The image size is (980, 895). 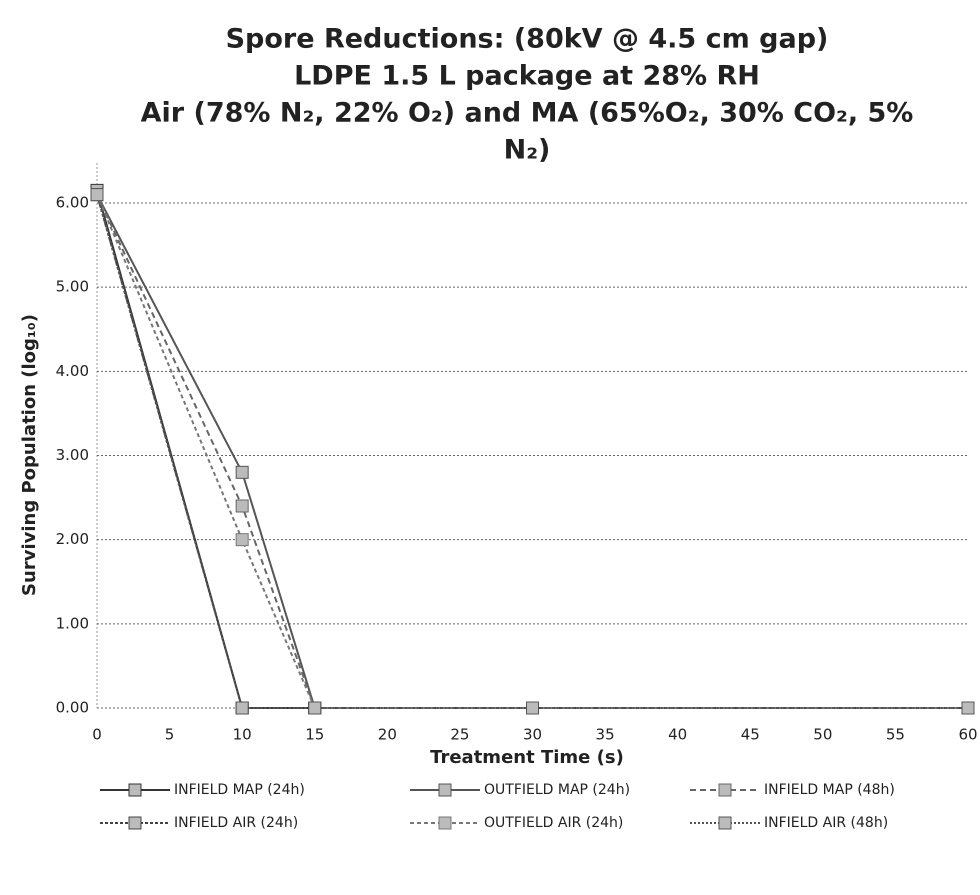 What do you see at coordinates (895, 735) in the screenshot?
I see `x-tick-label: 55` at bounding box center [895, 735].